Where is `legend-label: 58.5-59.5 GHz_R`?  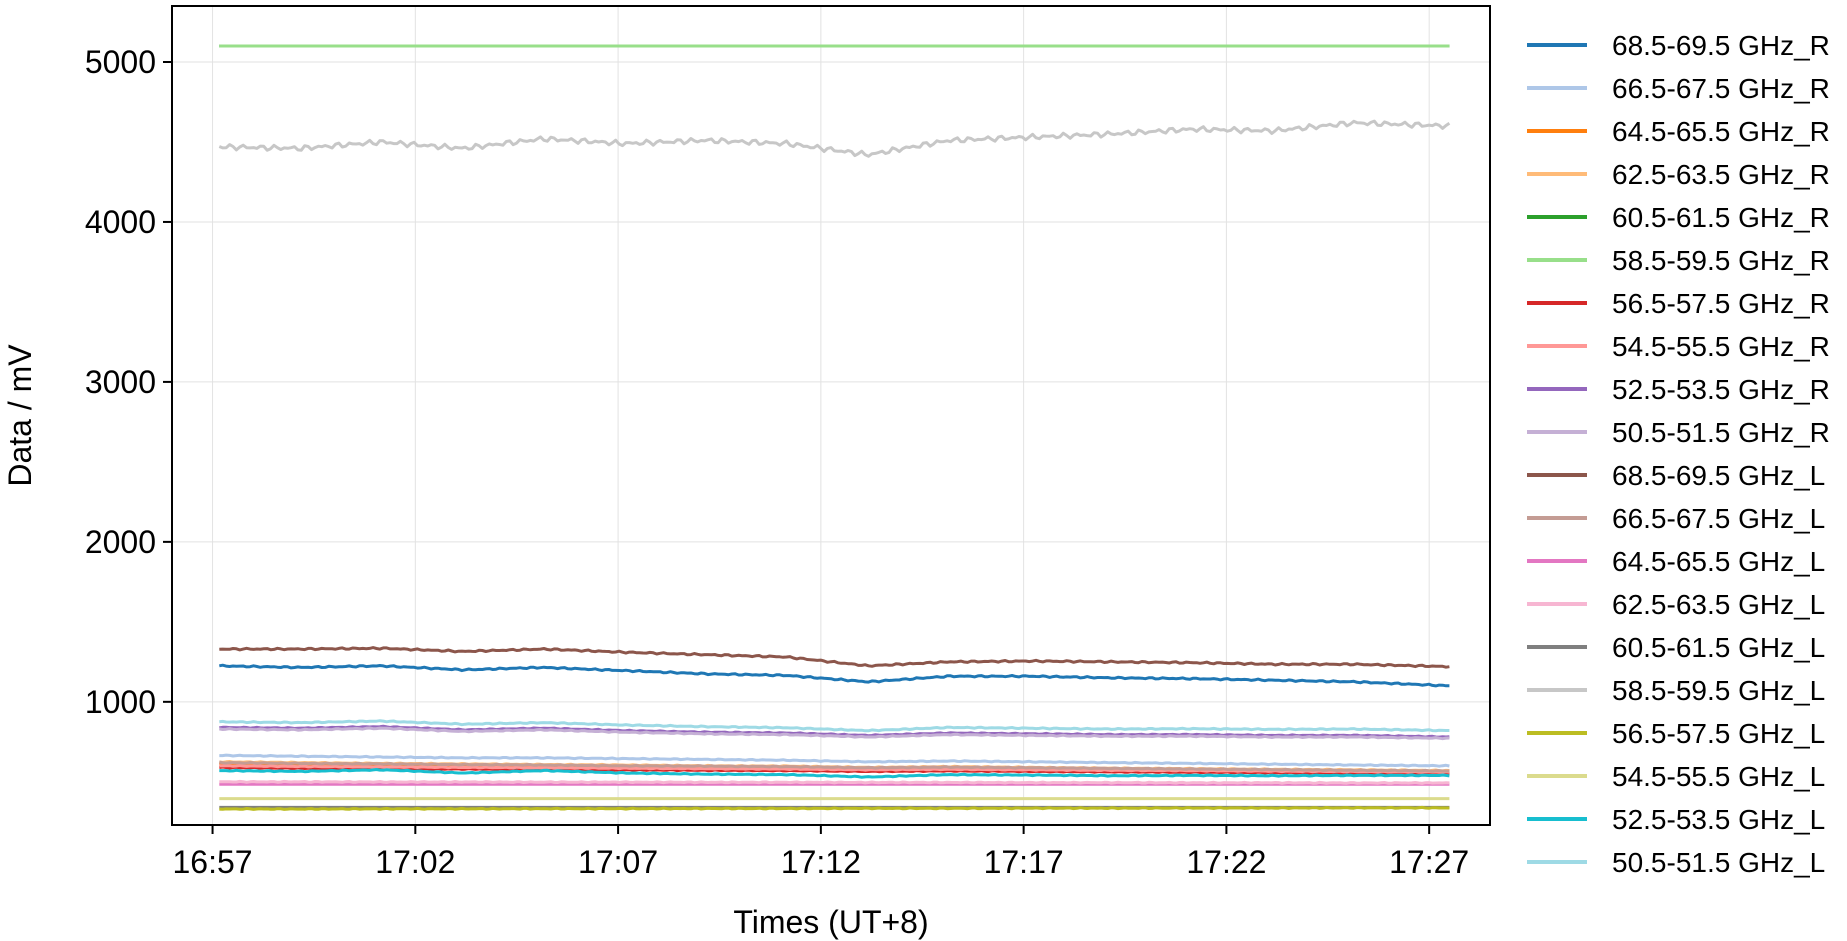
legend-label: 58.5-59.5 GHz_R is located at coordinates (1721, 260).